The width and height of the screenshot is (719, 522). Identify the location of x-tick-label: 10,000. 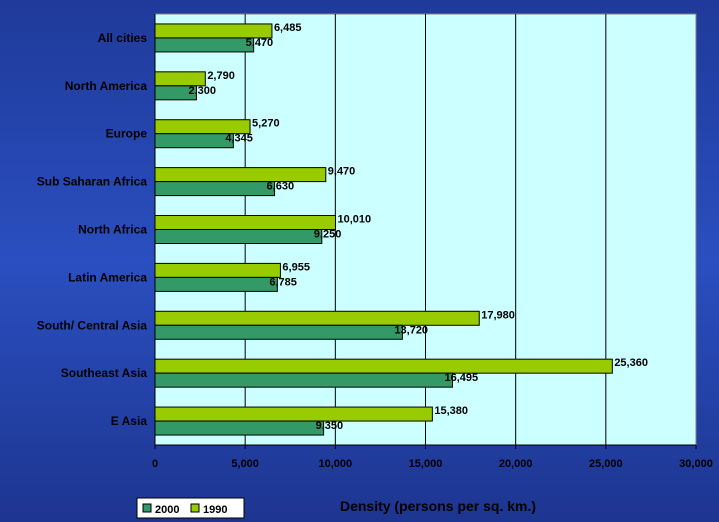
(336, 464).